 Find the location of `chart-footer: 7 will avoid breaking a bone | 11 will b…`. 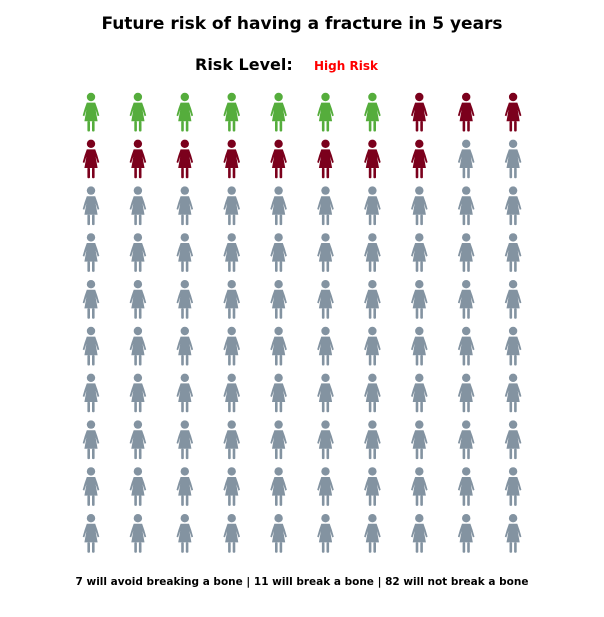

chart-footer: 7 will avoid breaking a bone | 11 will b… is located at coordinates (302, 582).